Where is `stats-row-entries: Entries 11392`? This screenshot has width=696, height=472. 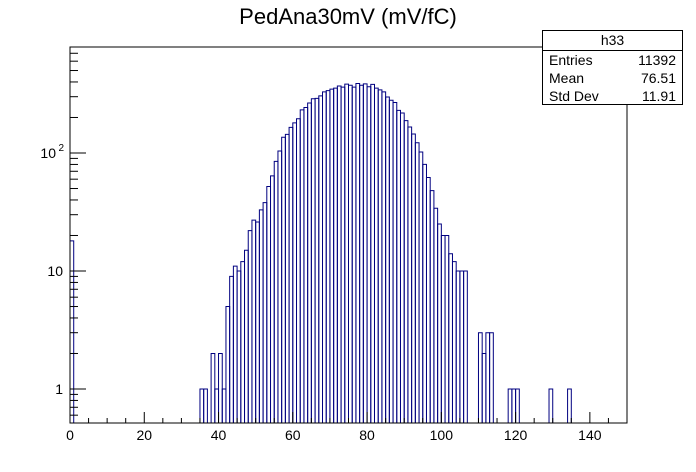 stats-row-entries: Entries 11392 is located at coordinates (612, 60).